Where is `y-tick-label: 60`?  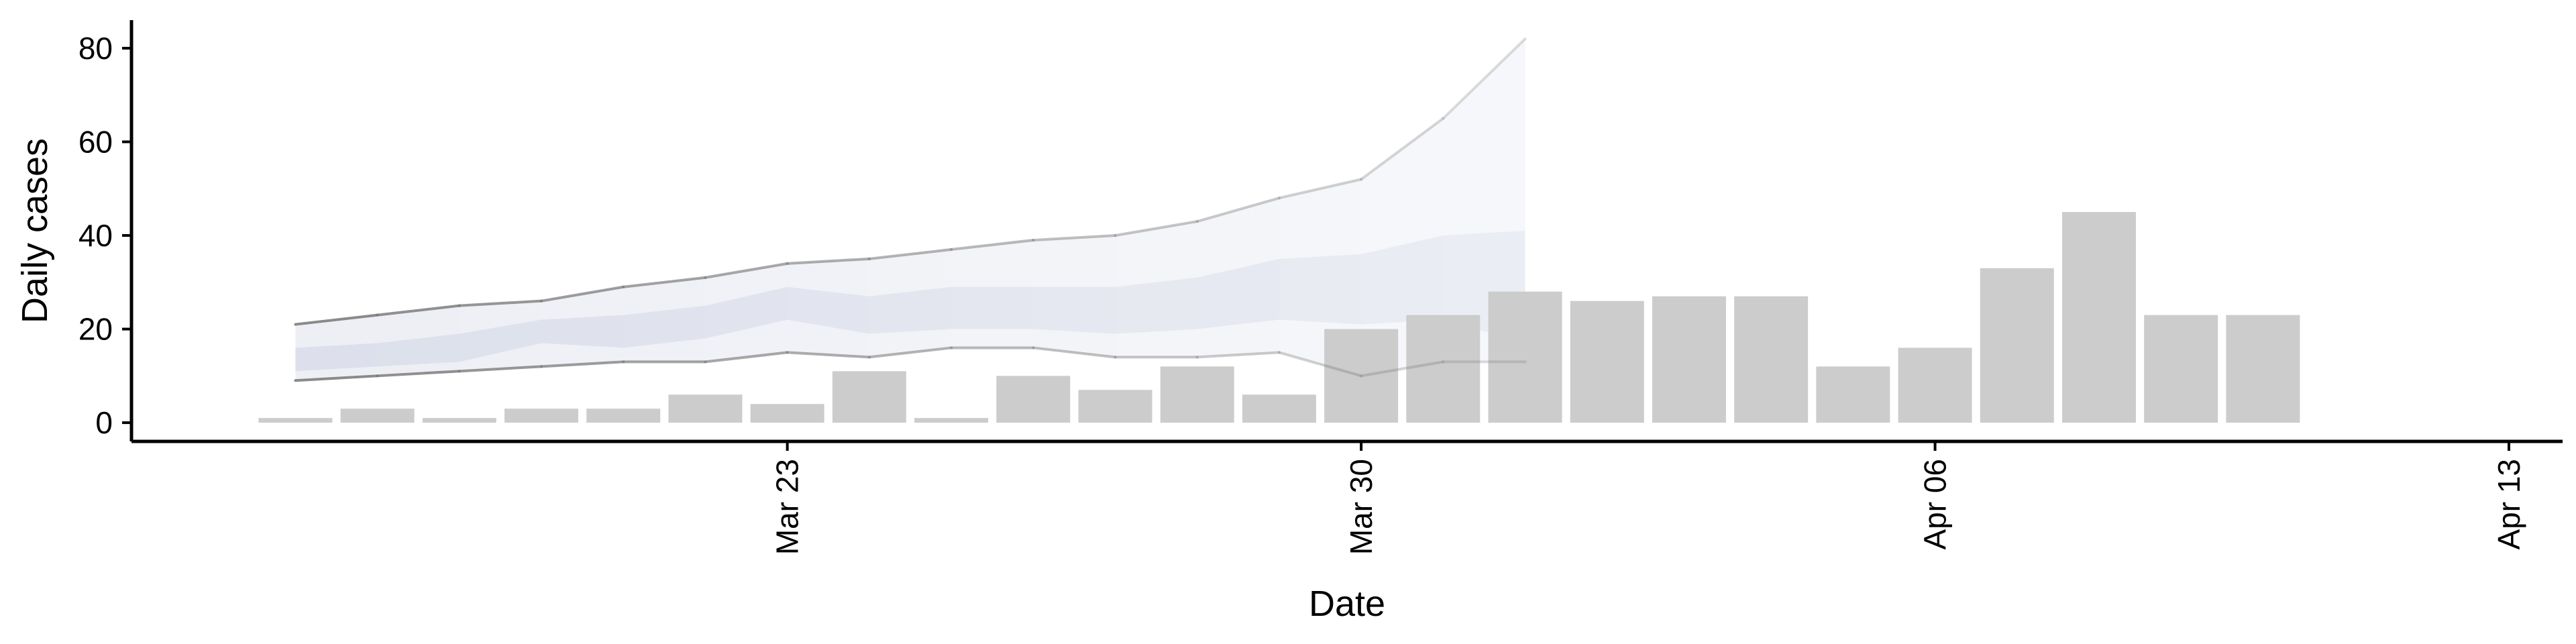
y-tick-label: 60 is located at coordinates (95, 141).